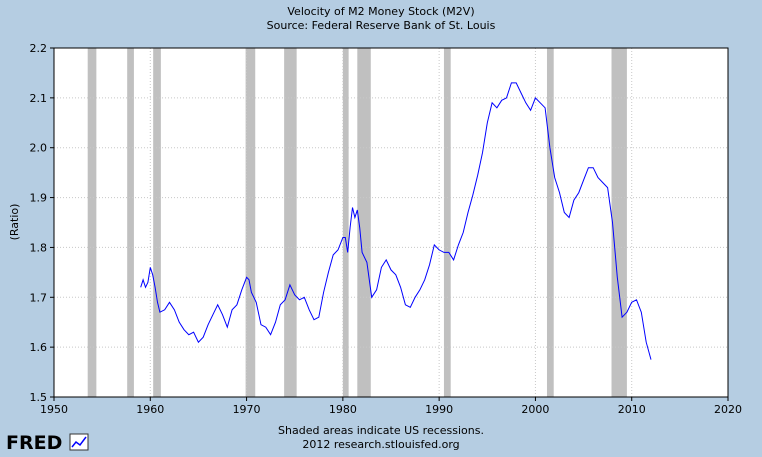 This screenshot has width=762, height=457. What do you see at coordinates (39, 198) in the screenshot?
I see `y-tick-label-4: 1.9` at bounding box center [39, 198].